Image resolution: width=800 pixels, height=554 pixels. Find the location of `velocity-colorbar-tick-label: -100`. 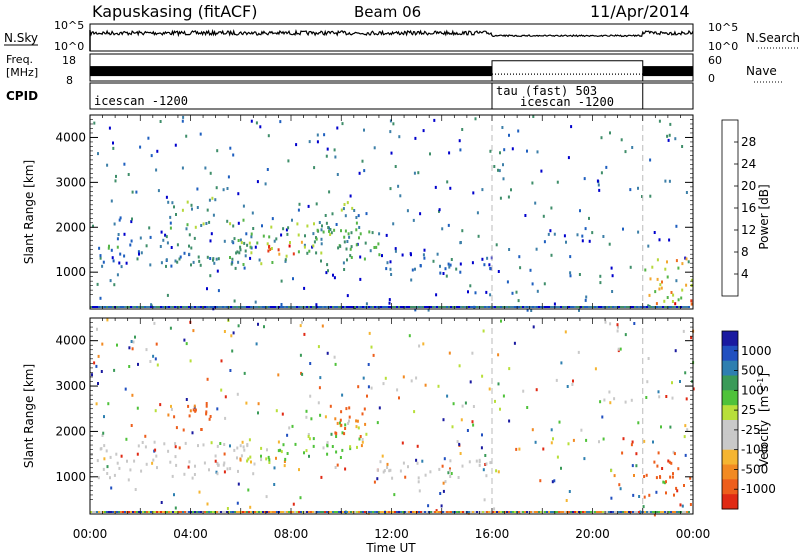

velocity-colorbar-tick-label: -100 is located at coordinates (754, 450).